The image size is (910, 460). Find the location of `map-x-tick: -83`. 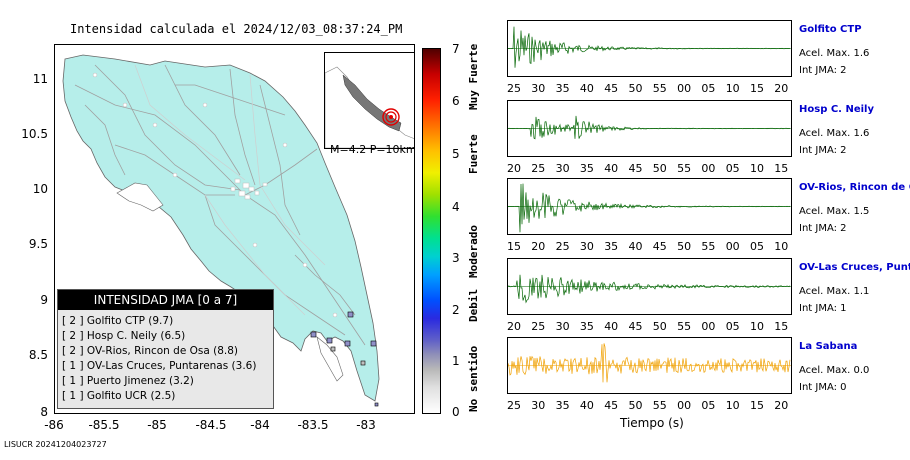

map-x-tick: -83 is located at coordinates (366, 425).